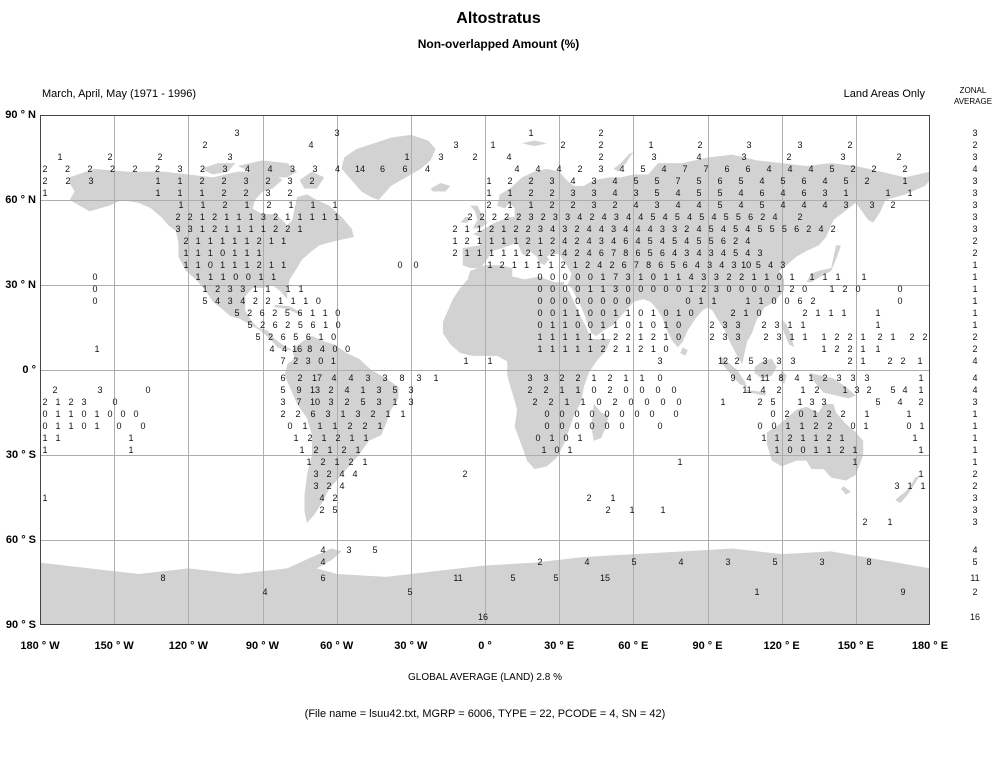  I want to click on zonal-average-value: 4, so click(975, 550).